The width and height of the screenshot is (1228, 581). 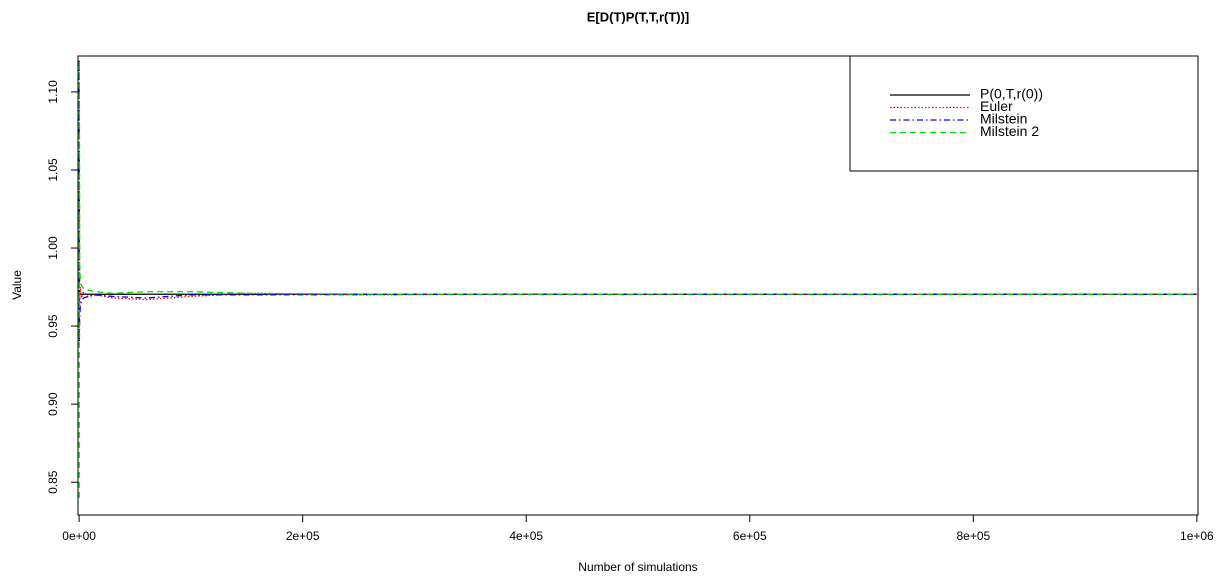 I want to click on chart-title: E[D(T)P(T,T,r(T))], so click(x=638, y=16).